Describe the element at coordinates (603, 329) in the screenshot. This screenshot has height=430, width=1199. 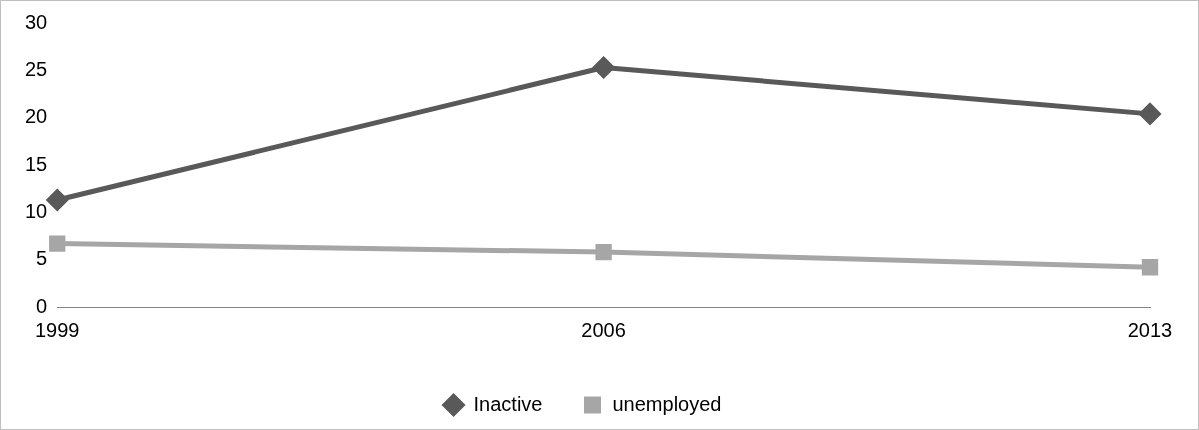
I see `x-tick-label: 2006` at that location.